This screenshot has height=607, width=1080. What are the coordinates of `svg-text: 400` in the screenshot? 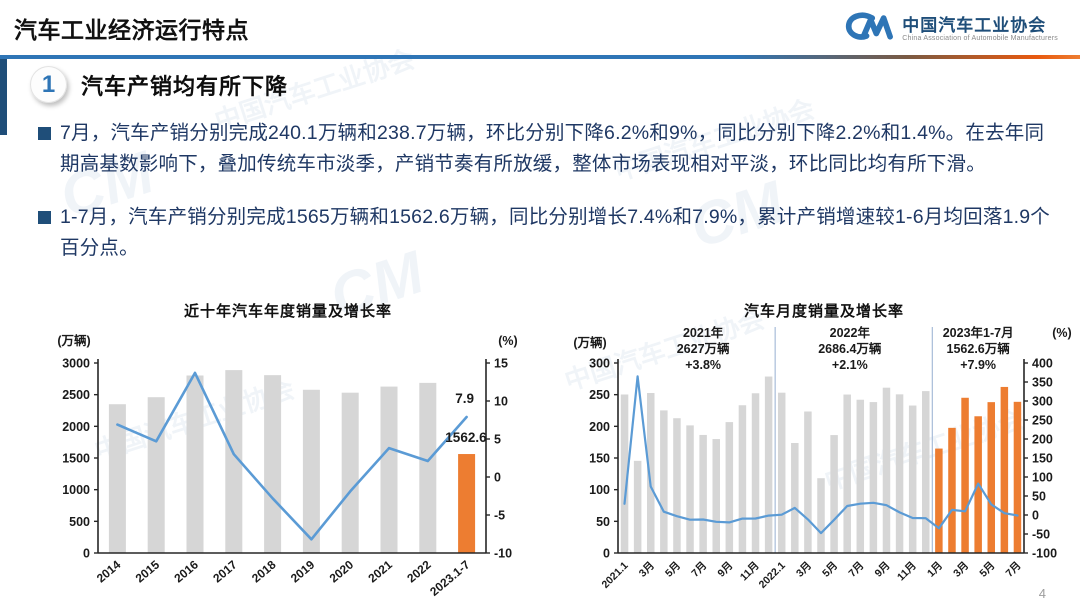 It's located at (1042, 364).